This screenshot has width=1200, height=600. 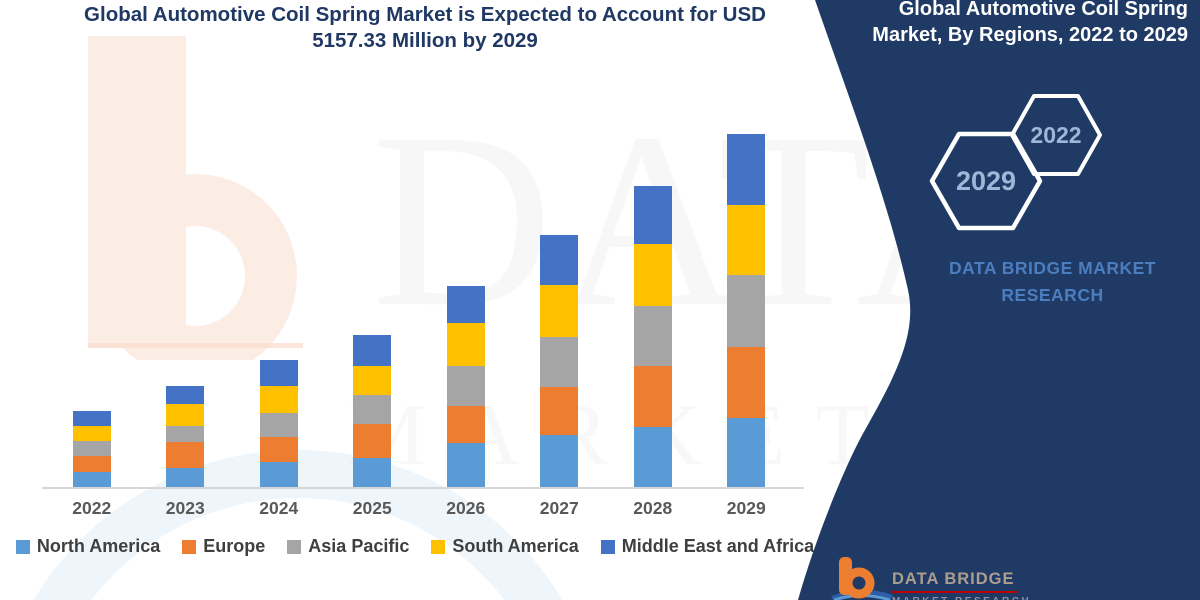 I want to click on bar-segment-2027-europe, so click(x=559, y=411).